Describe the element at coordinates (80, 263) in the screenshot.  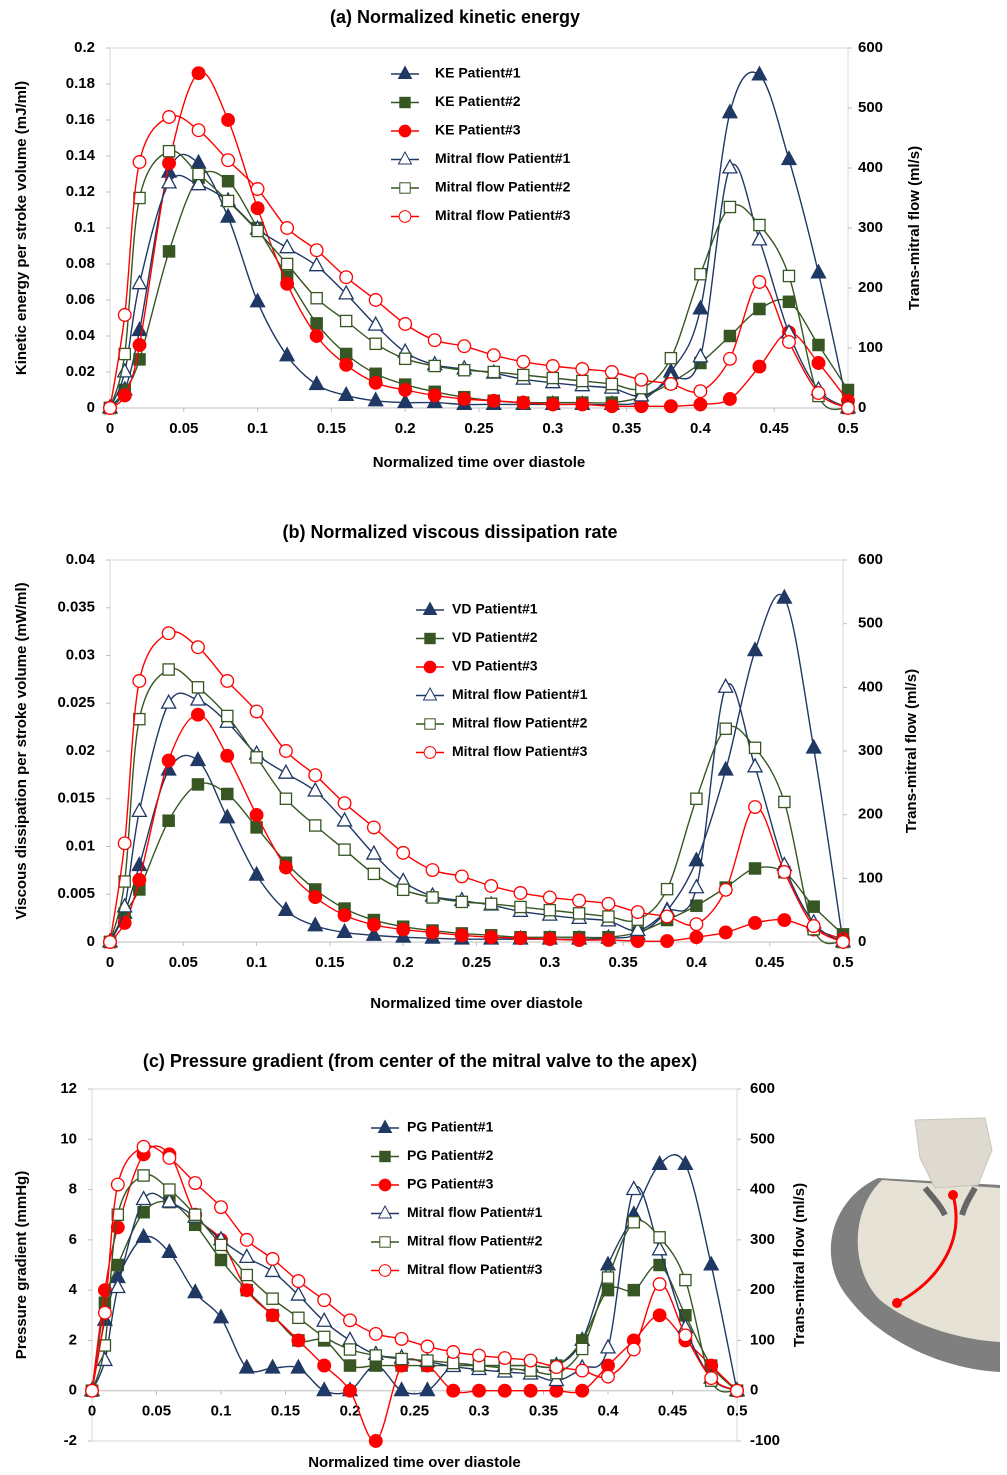
I see `y-tick-label: 0.08` at that location.